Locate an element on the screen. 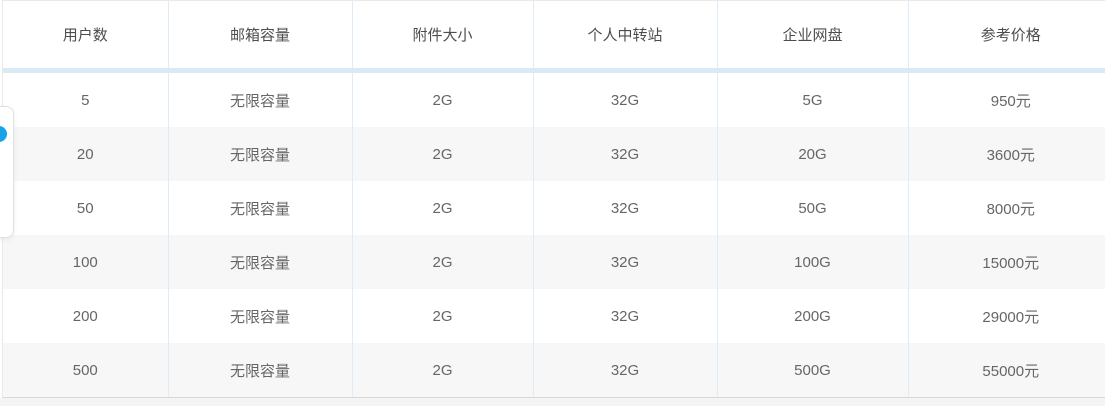 The height and width of the screenshot is (406, 1105). cell-users: 50 is located at coordinates (86, 208).